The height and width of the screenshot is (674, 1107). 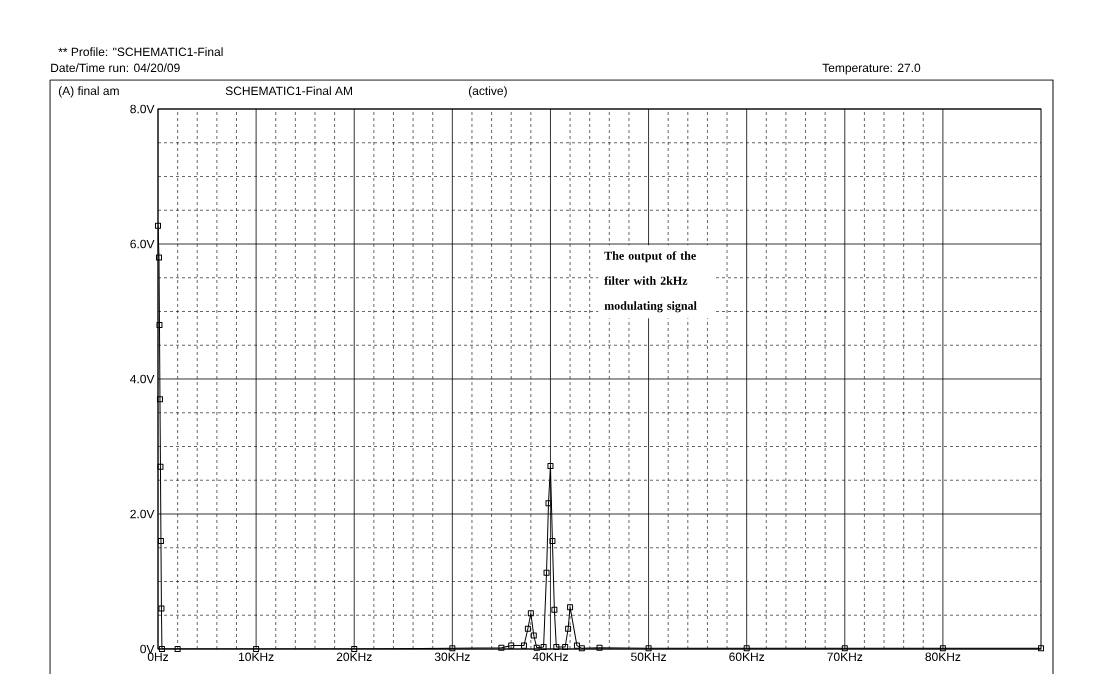 What do you see at coordinates (354, 657) in the screenshot?
I see `x-tick-label: 20KHz` at bounding box center [354, 657].